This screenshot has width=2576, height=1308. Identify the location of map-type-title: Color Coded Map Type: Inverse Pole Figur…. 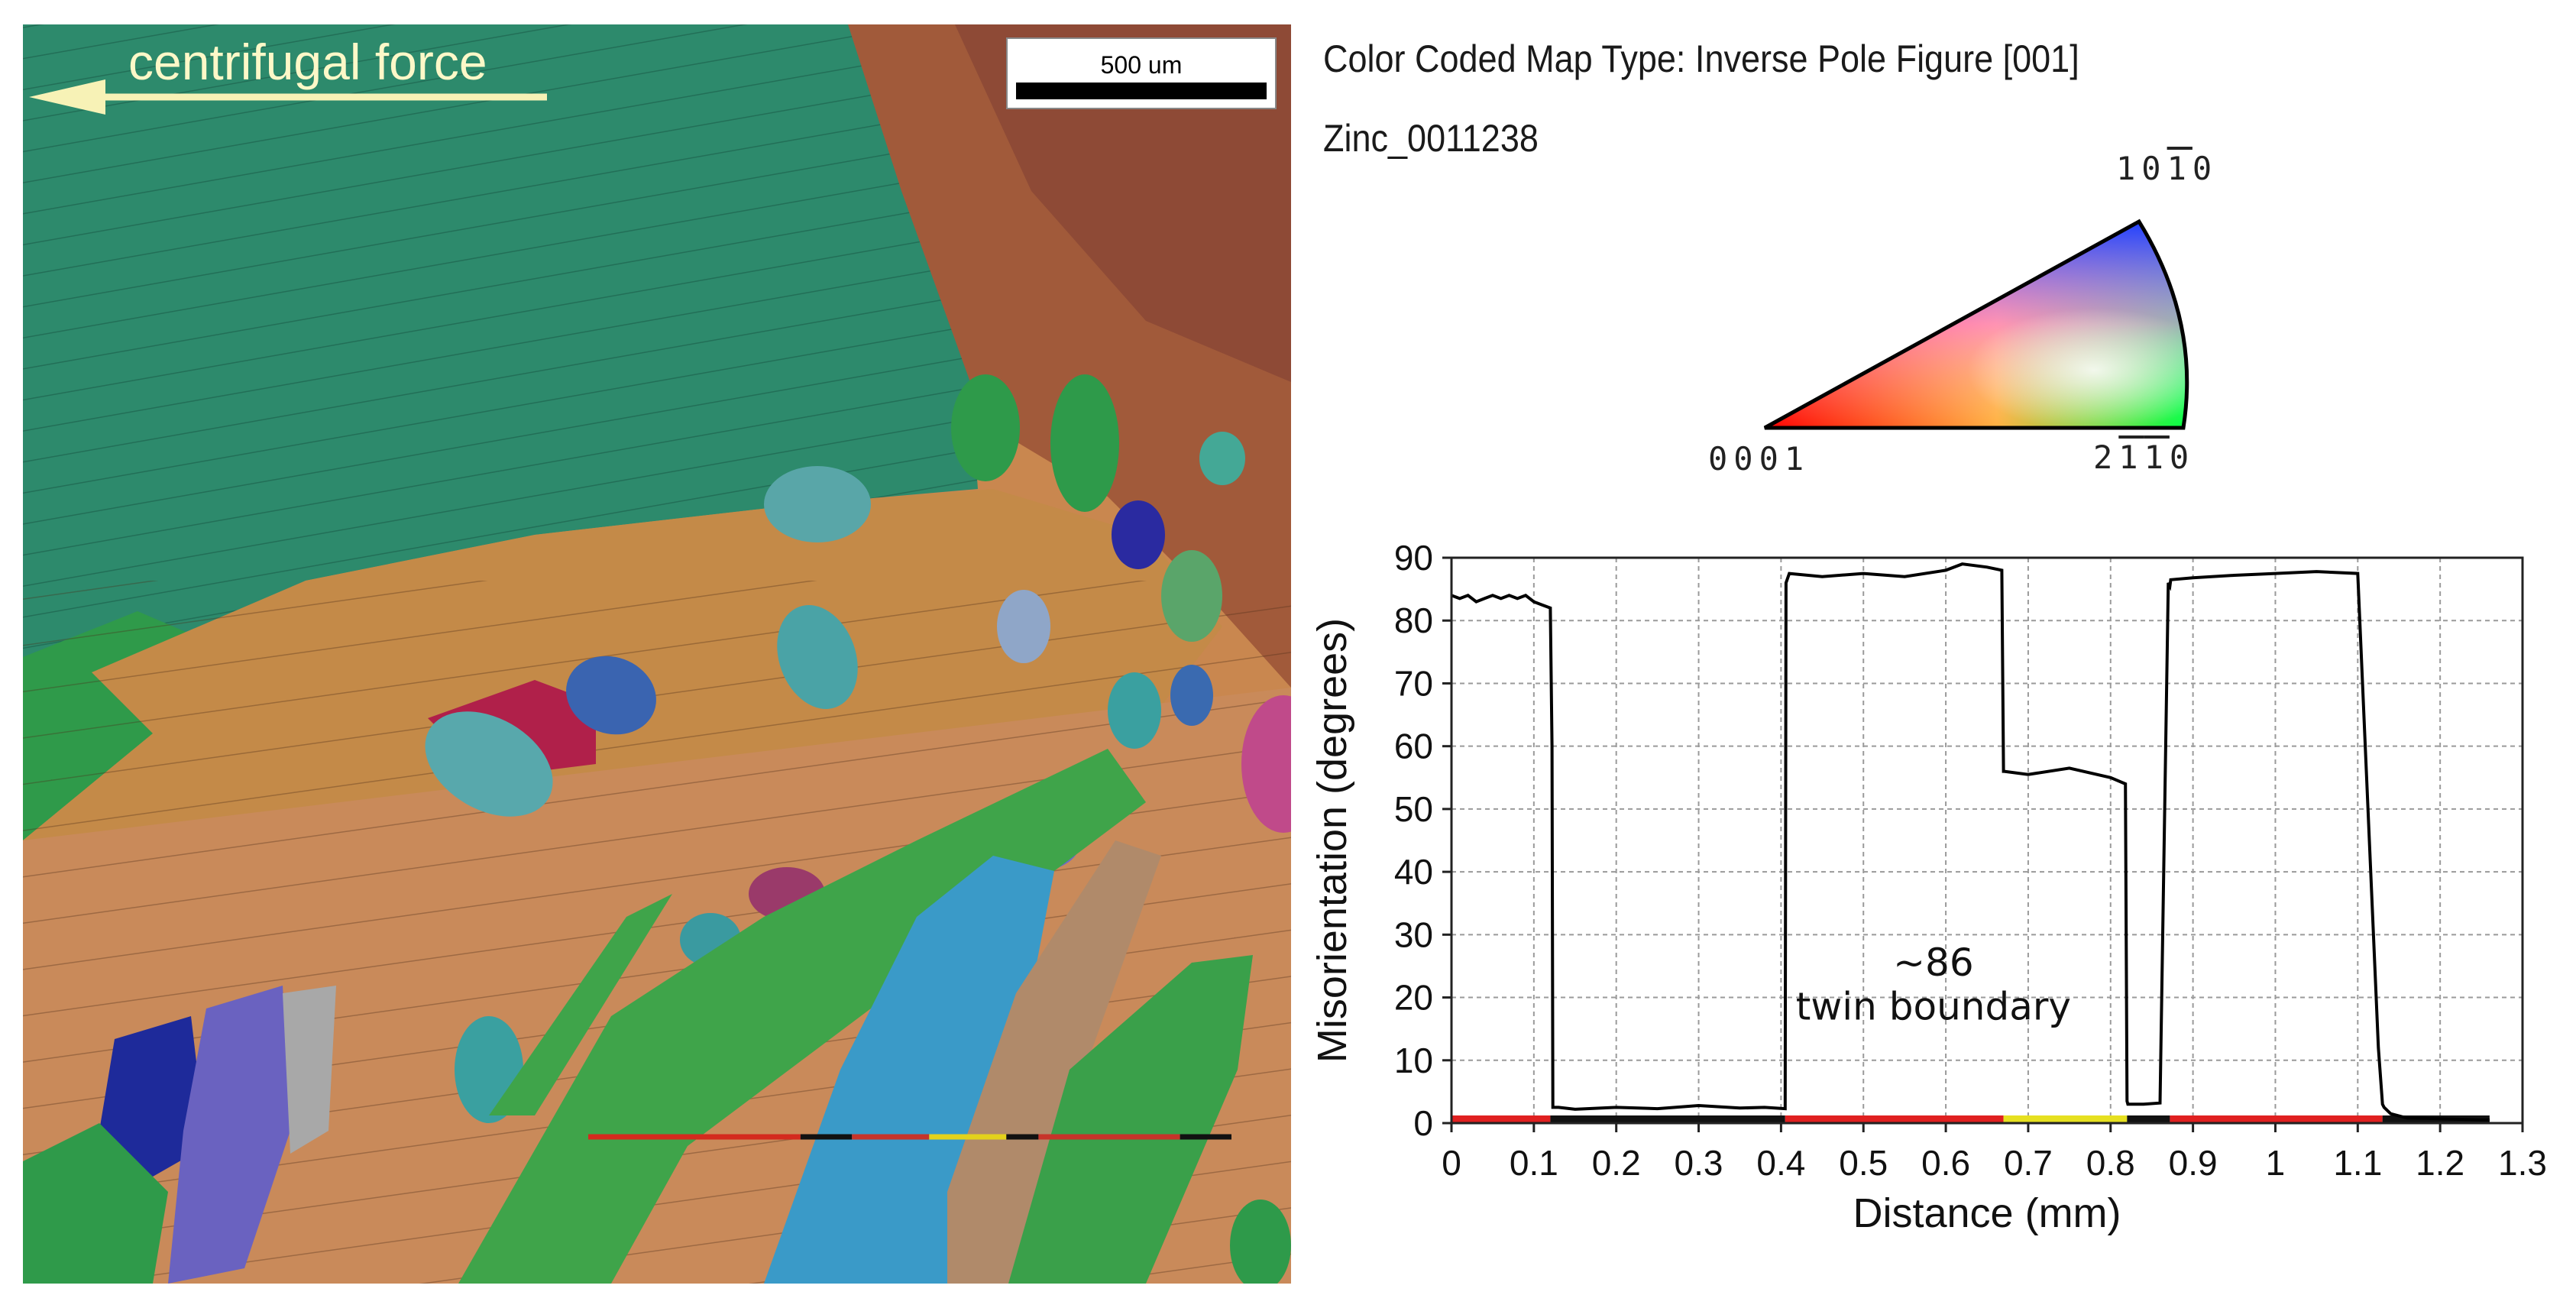
(1701, 58).